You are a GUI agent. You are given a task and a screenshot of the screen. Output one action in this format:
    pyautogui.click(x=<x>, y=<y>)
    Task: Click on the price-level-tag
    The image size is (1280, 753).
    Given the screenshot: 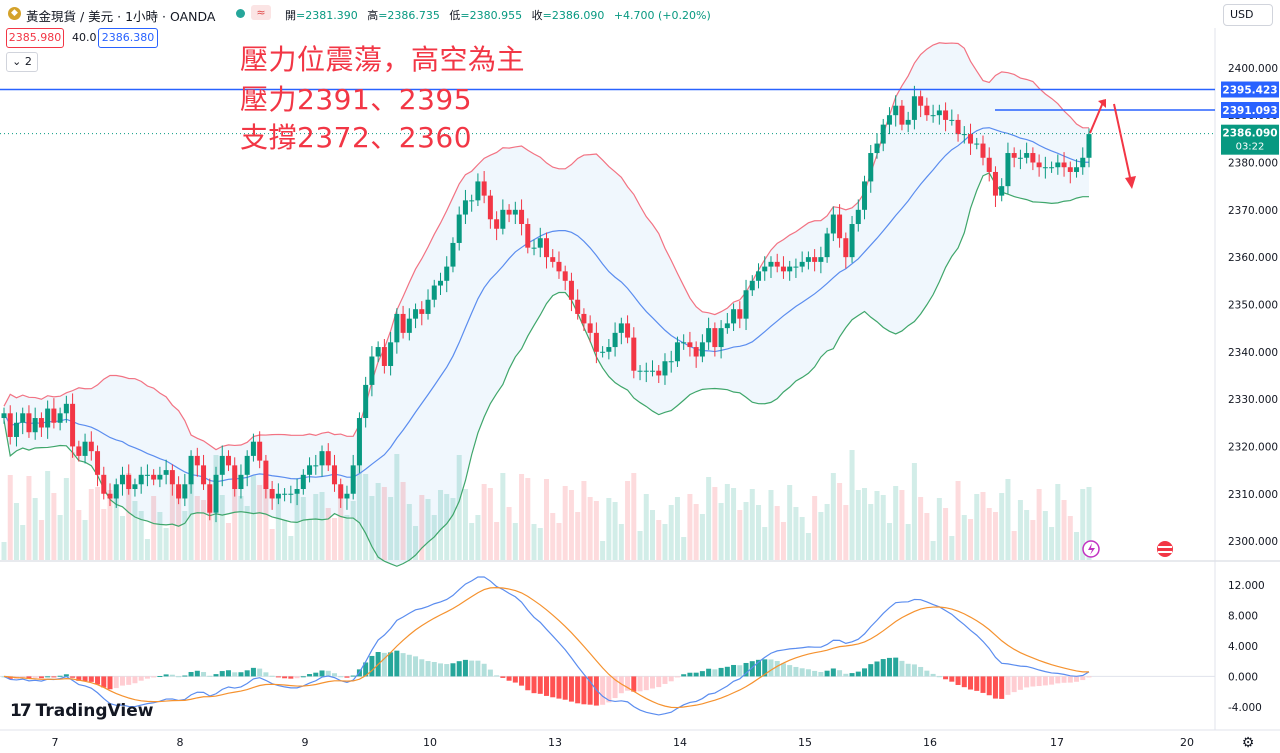 What is the action you would take?
    pyautogui.click(x=1250, y=89)
    